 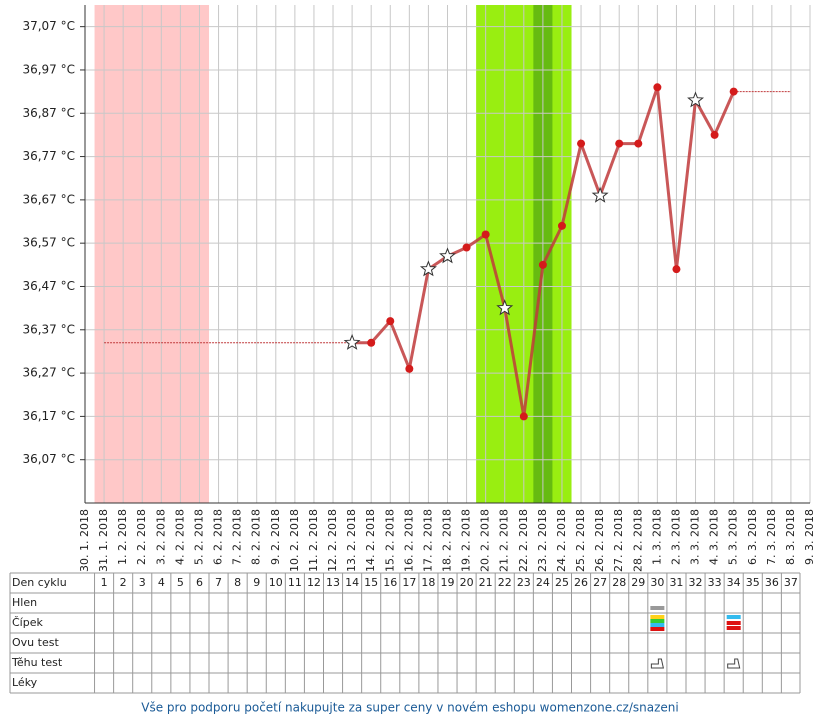 What do you see at coordinates (351, 540) in the screenshot?
I see `x-tick-label: 13. 2. 2018` at bounding box center [351, 540].